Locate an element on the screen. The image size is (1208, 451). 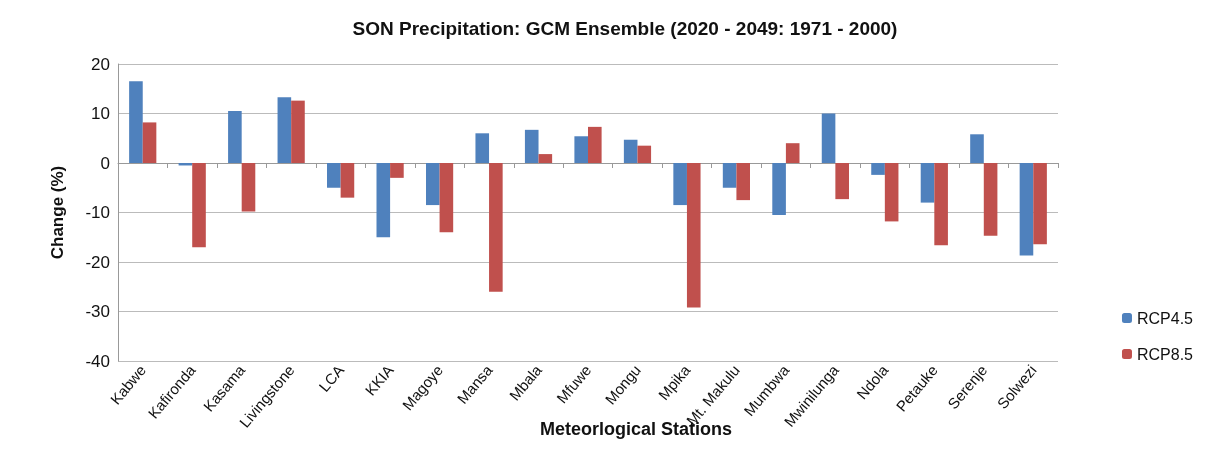
legend-label: RCP4.5 is located at coordinates (1165, 318).